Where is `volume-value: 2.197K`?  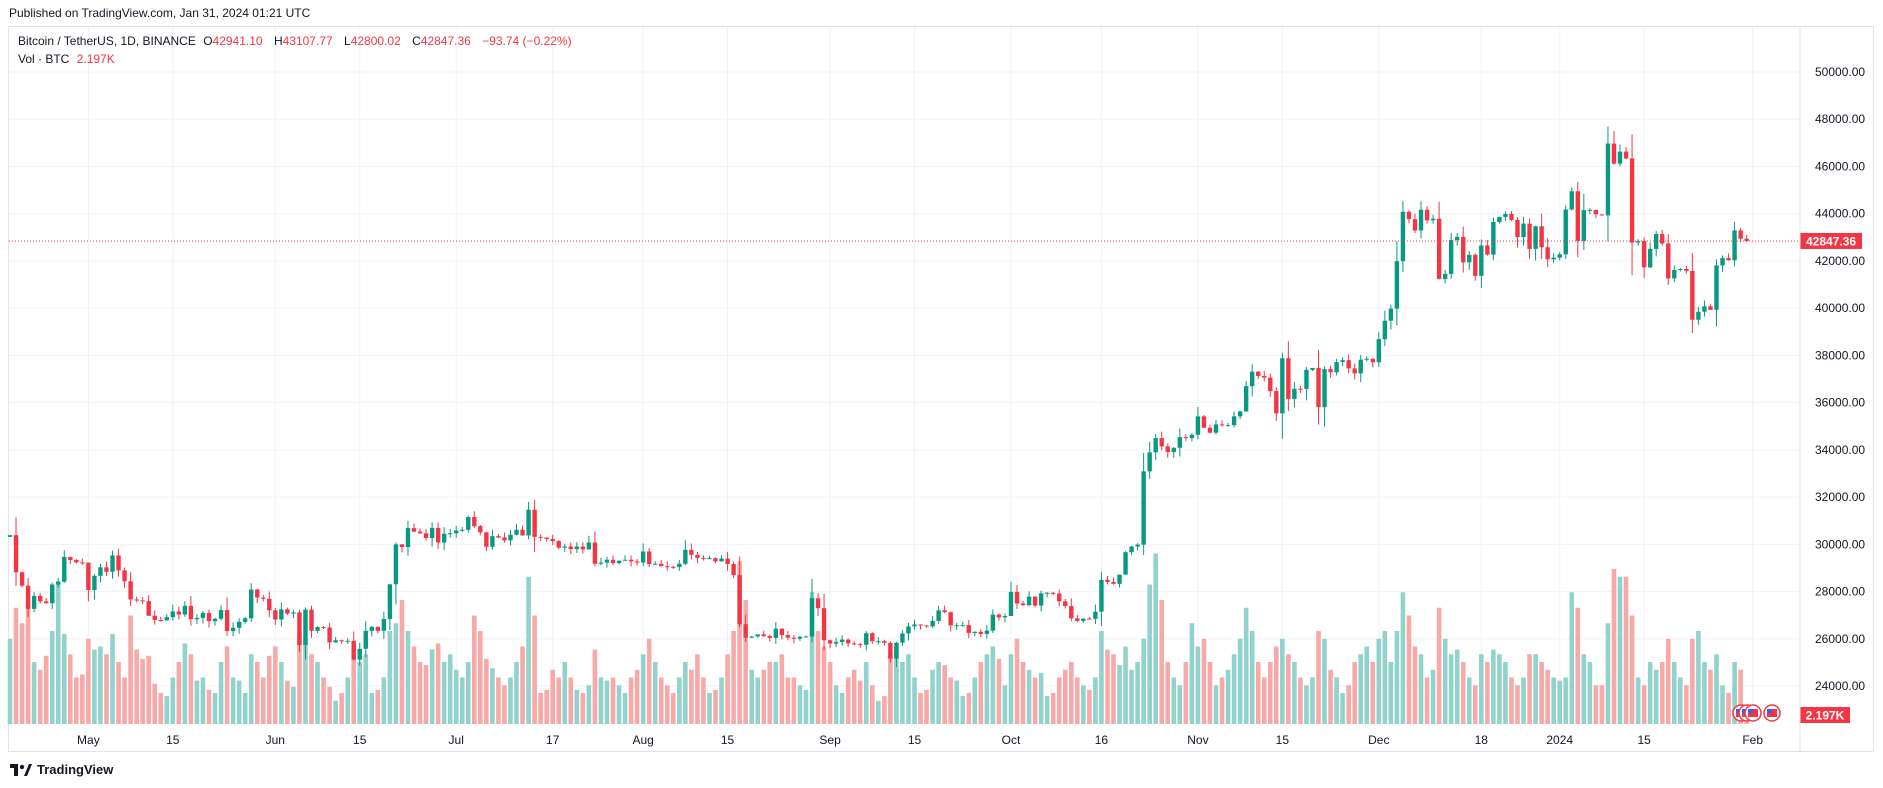
volume-value: 2.197K is located at coordinates (95, 59).